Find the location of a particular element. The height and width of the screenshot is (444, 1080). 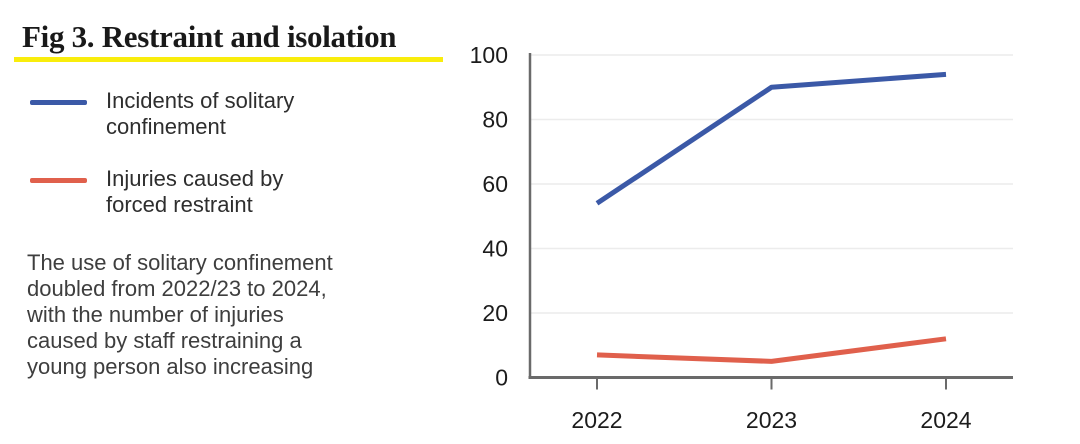

title-underline is located at coordinates (228, 59).